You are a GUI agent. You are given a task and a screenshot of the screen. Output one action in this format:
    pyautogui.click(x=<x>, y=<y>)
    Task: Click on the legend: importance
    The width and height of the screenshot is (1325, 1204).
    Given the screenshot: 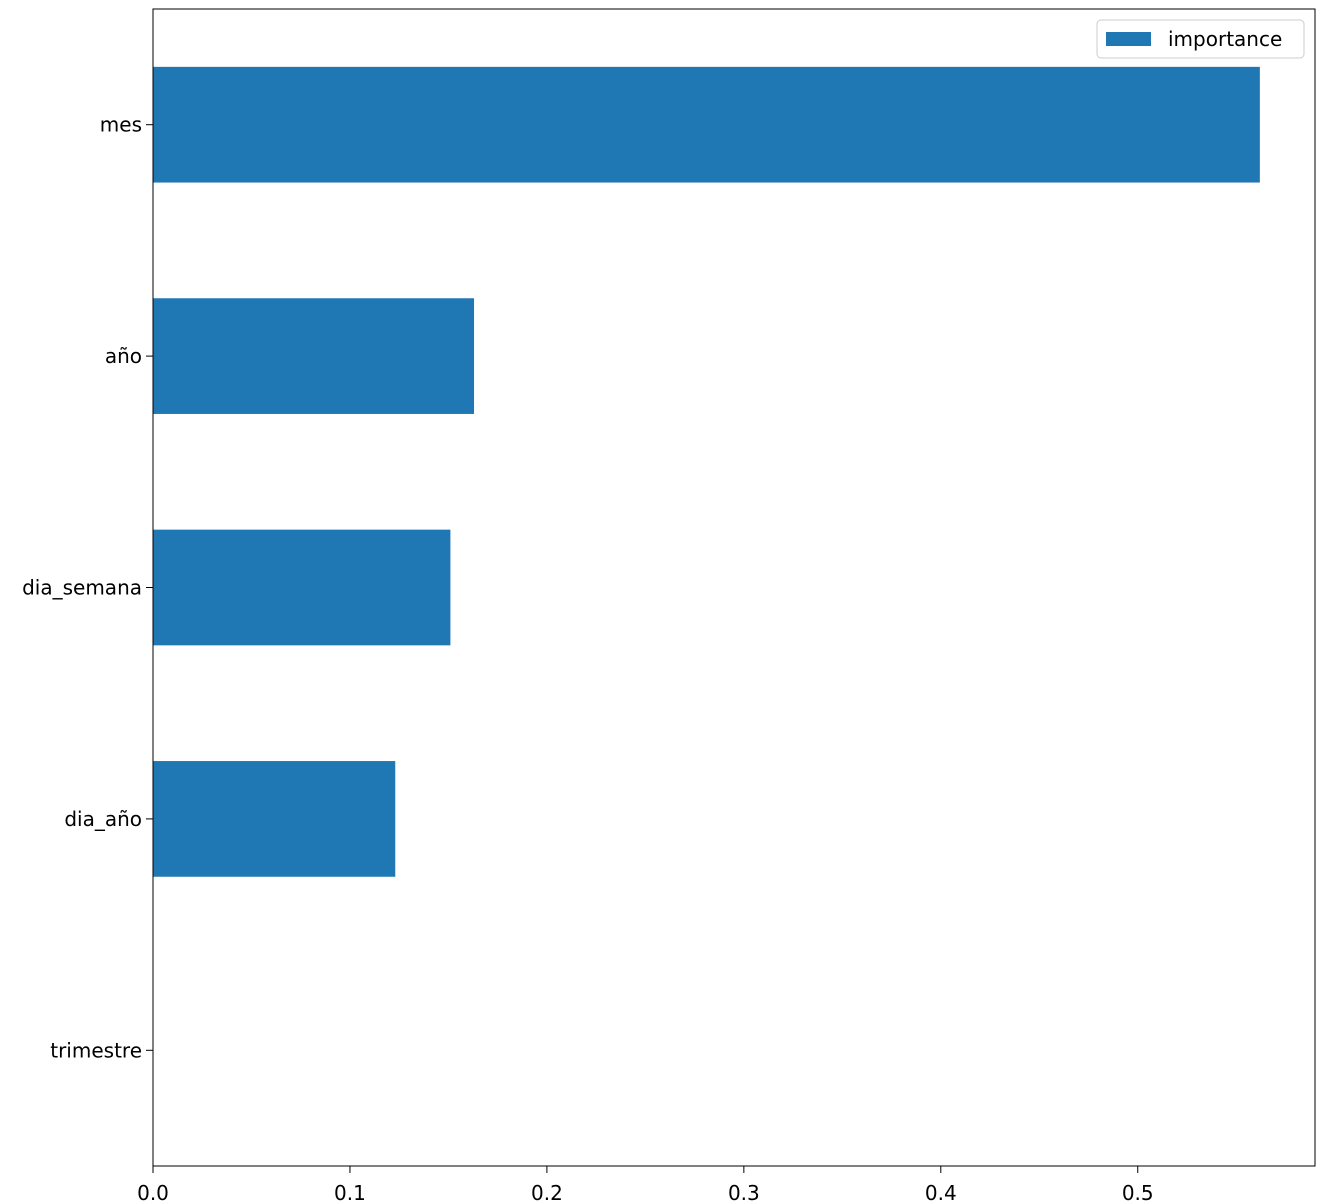 What is the action you would take?
    pyautogui.click(x=1200, y=39)
    